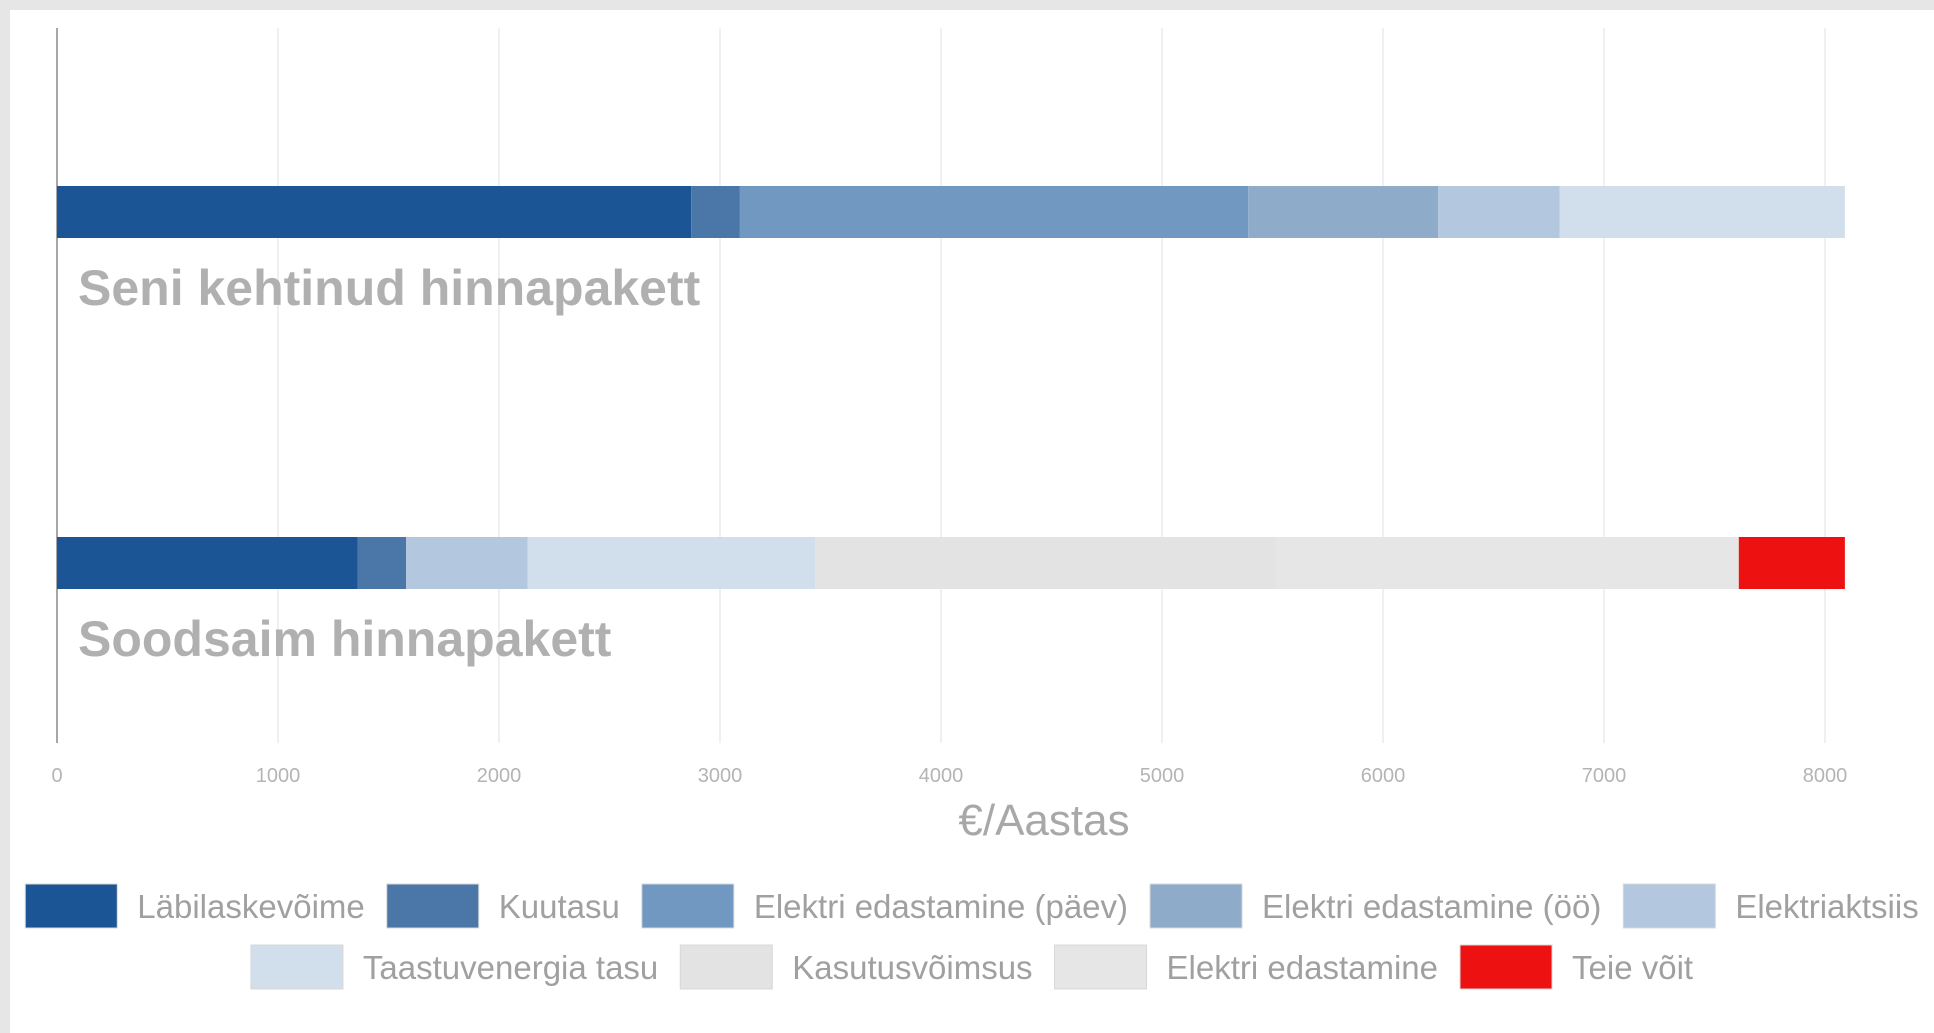  I want to click on x-tick-label: 1000, so click(278, 776).